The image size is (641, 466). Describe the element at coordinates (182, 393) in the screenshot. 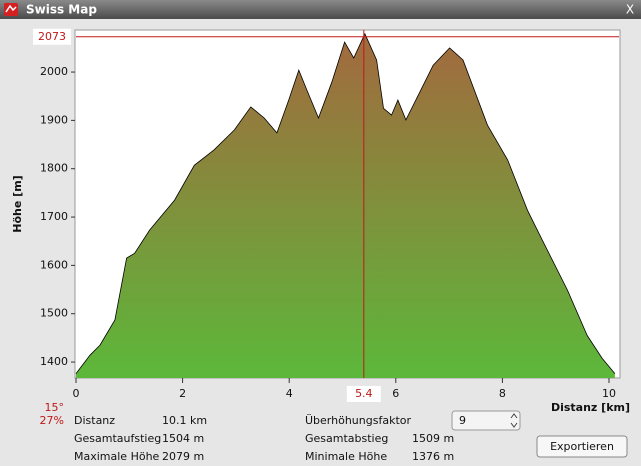

I see `x-tick-label: 2` at that location.